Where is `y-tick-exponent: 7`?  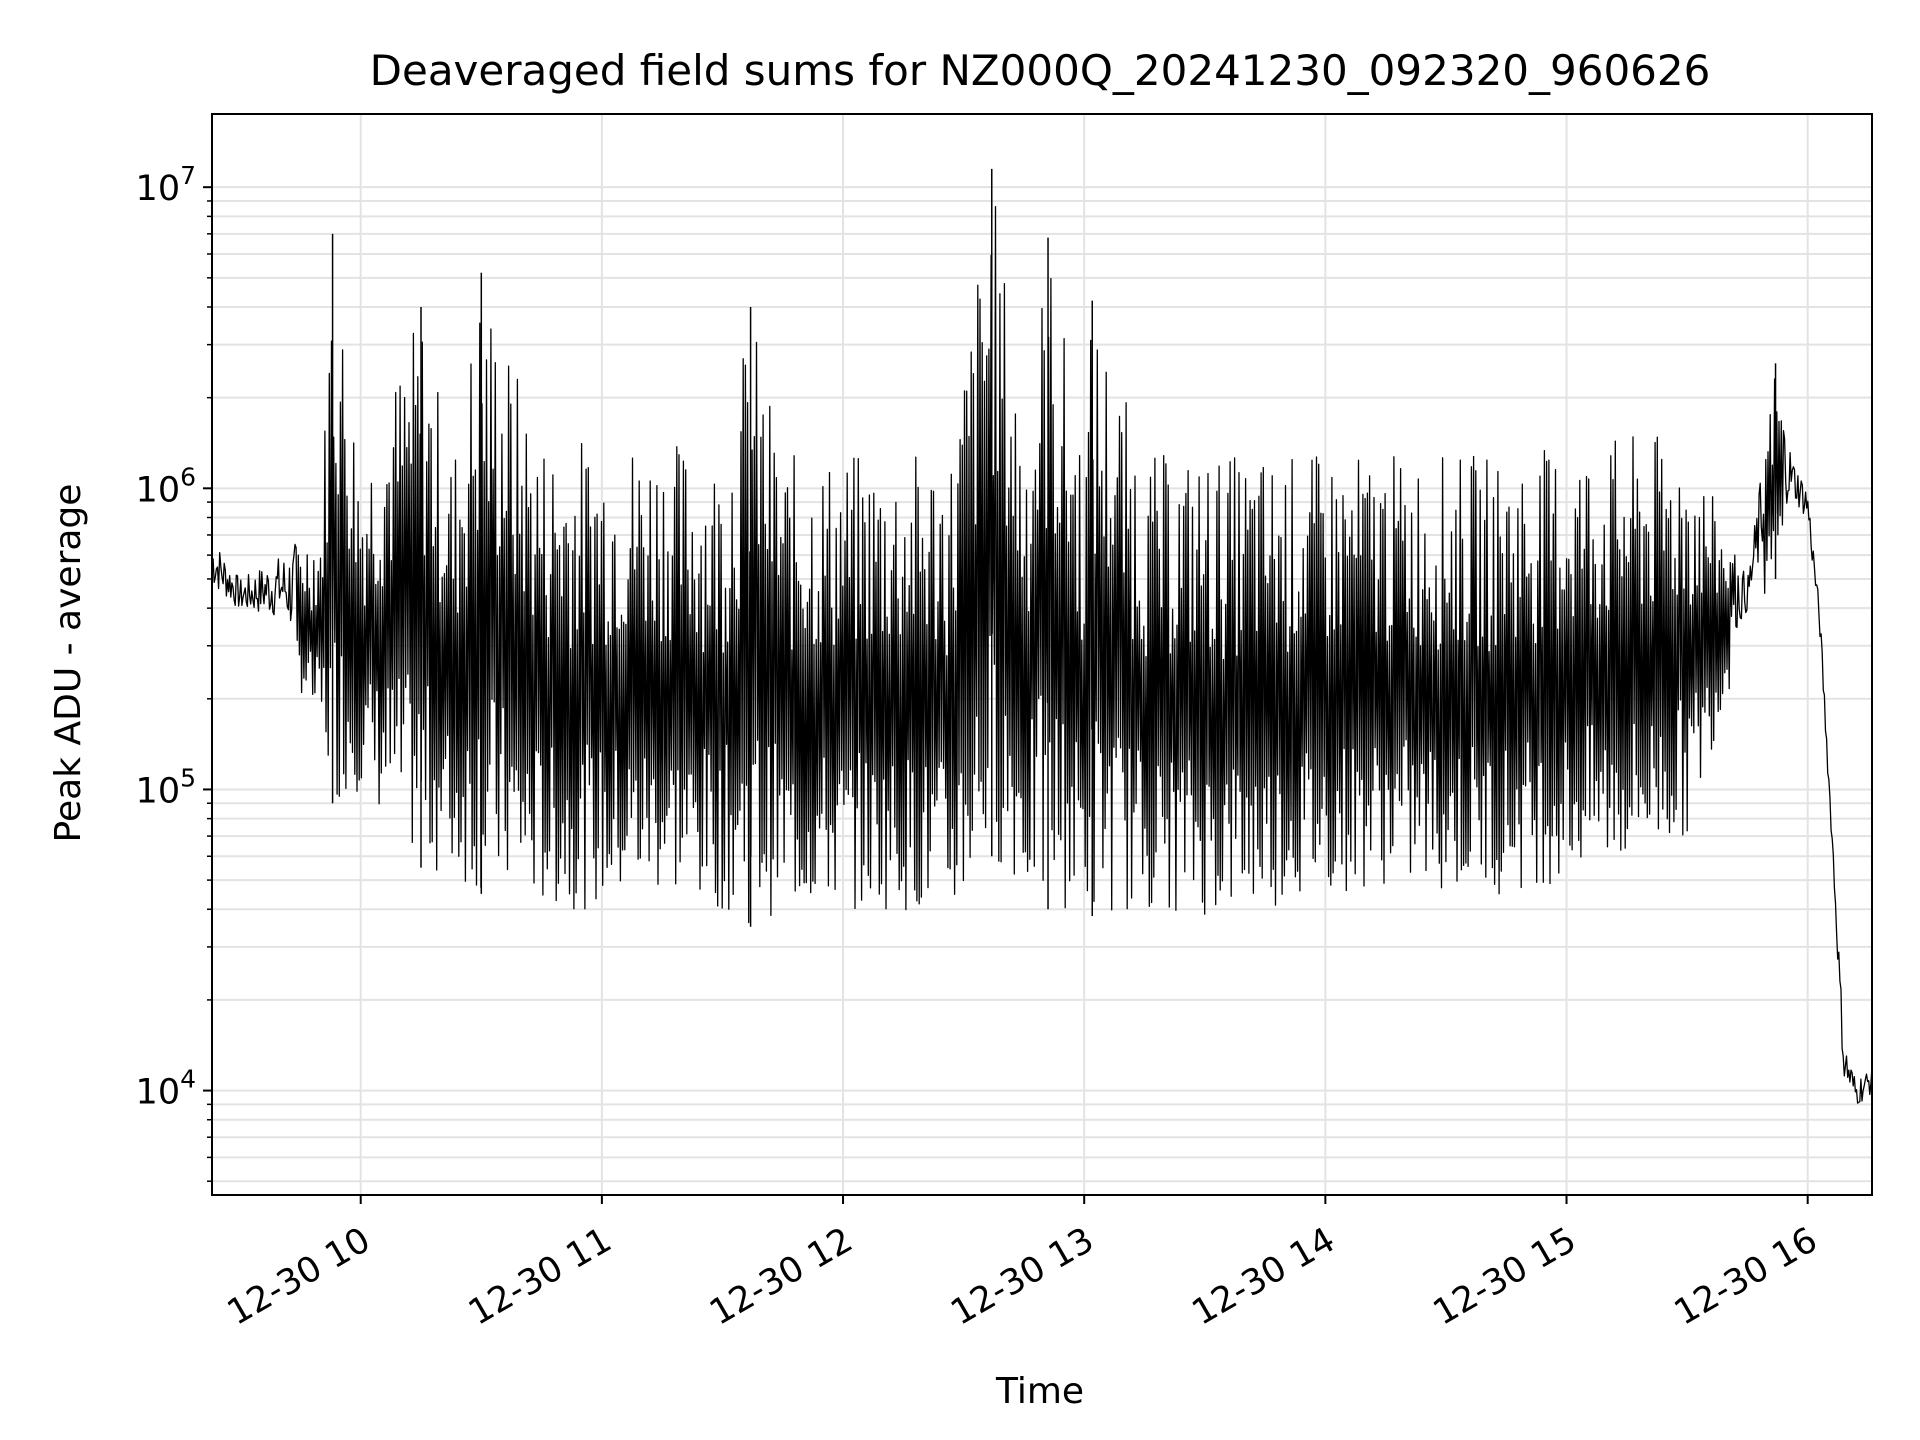
y-tick-exponent: 7 is located at coordinates (188, 175).